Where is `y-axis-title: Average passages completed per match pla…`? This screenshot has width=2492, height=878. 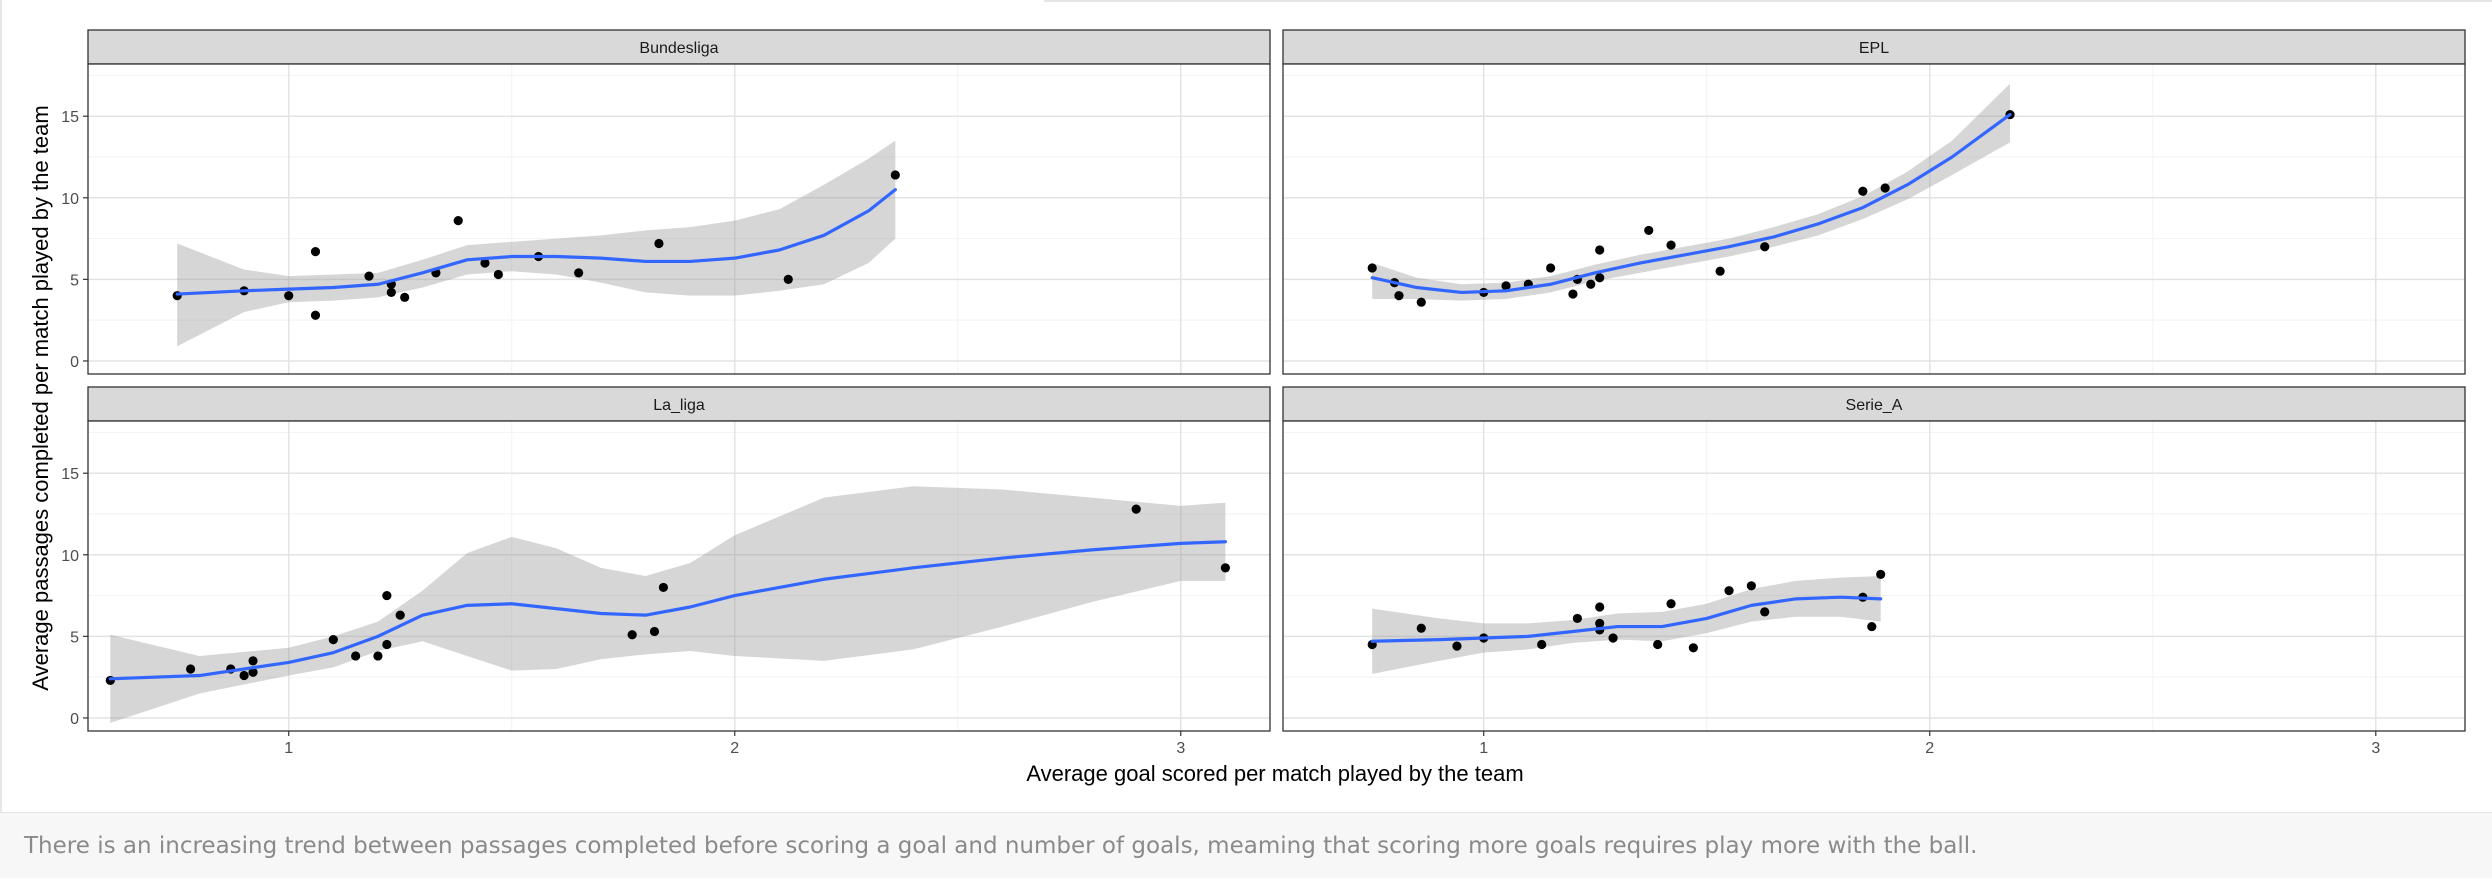
y-axis-title: Average passages completed per match pla… is located at coordinates (40, 397).